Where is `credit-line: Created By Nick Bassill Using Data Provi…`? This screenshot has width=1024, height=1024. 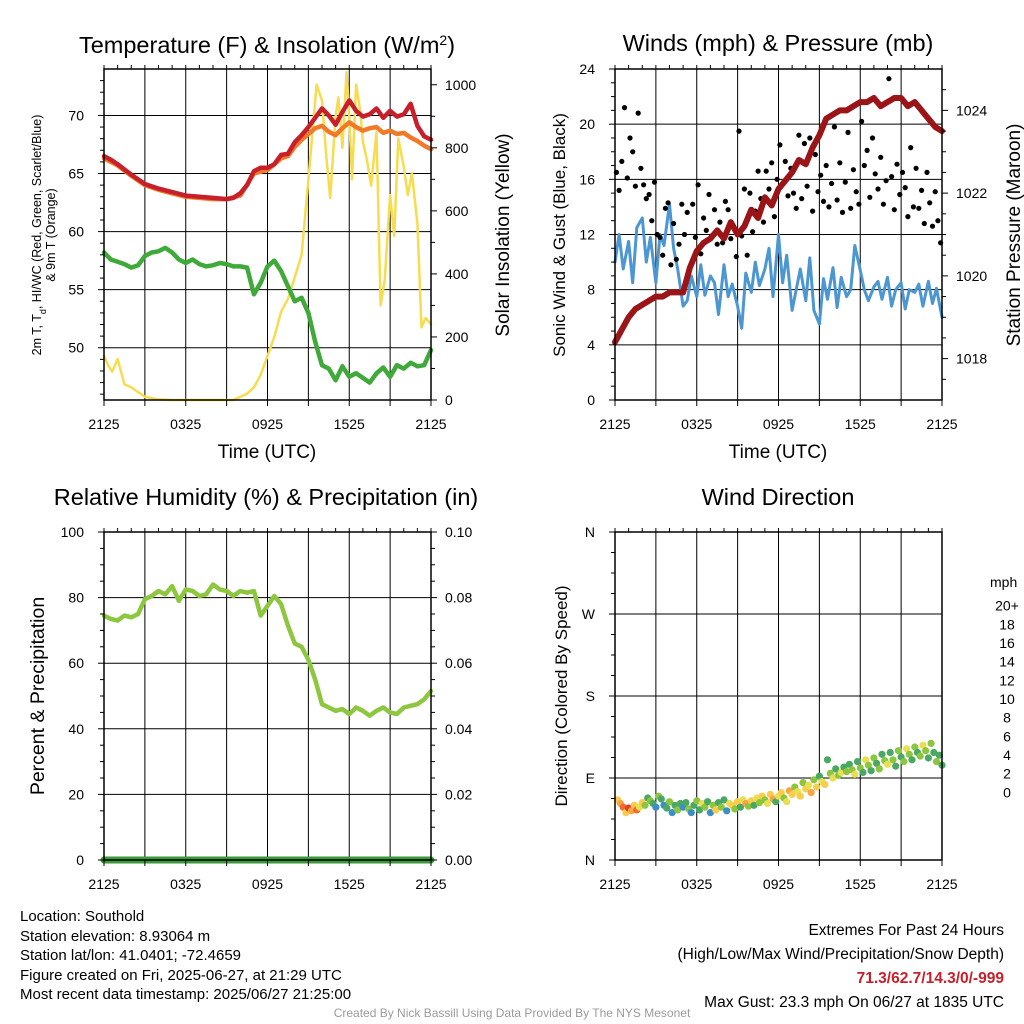
credit-line: Created By Nick Bassill Using Data Provi… is located at coordinates (512, 1013).